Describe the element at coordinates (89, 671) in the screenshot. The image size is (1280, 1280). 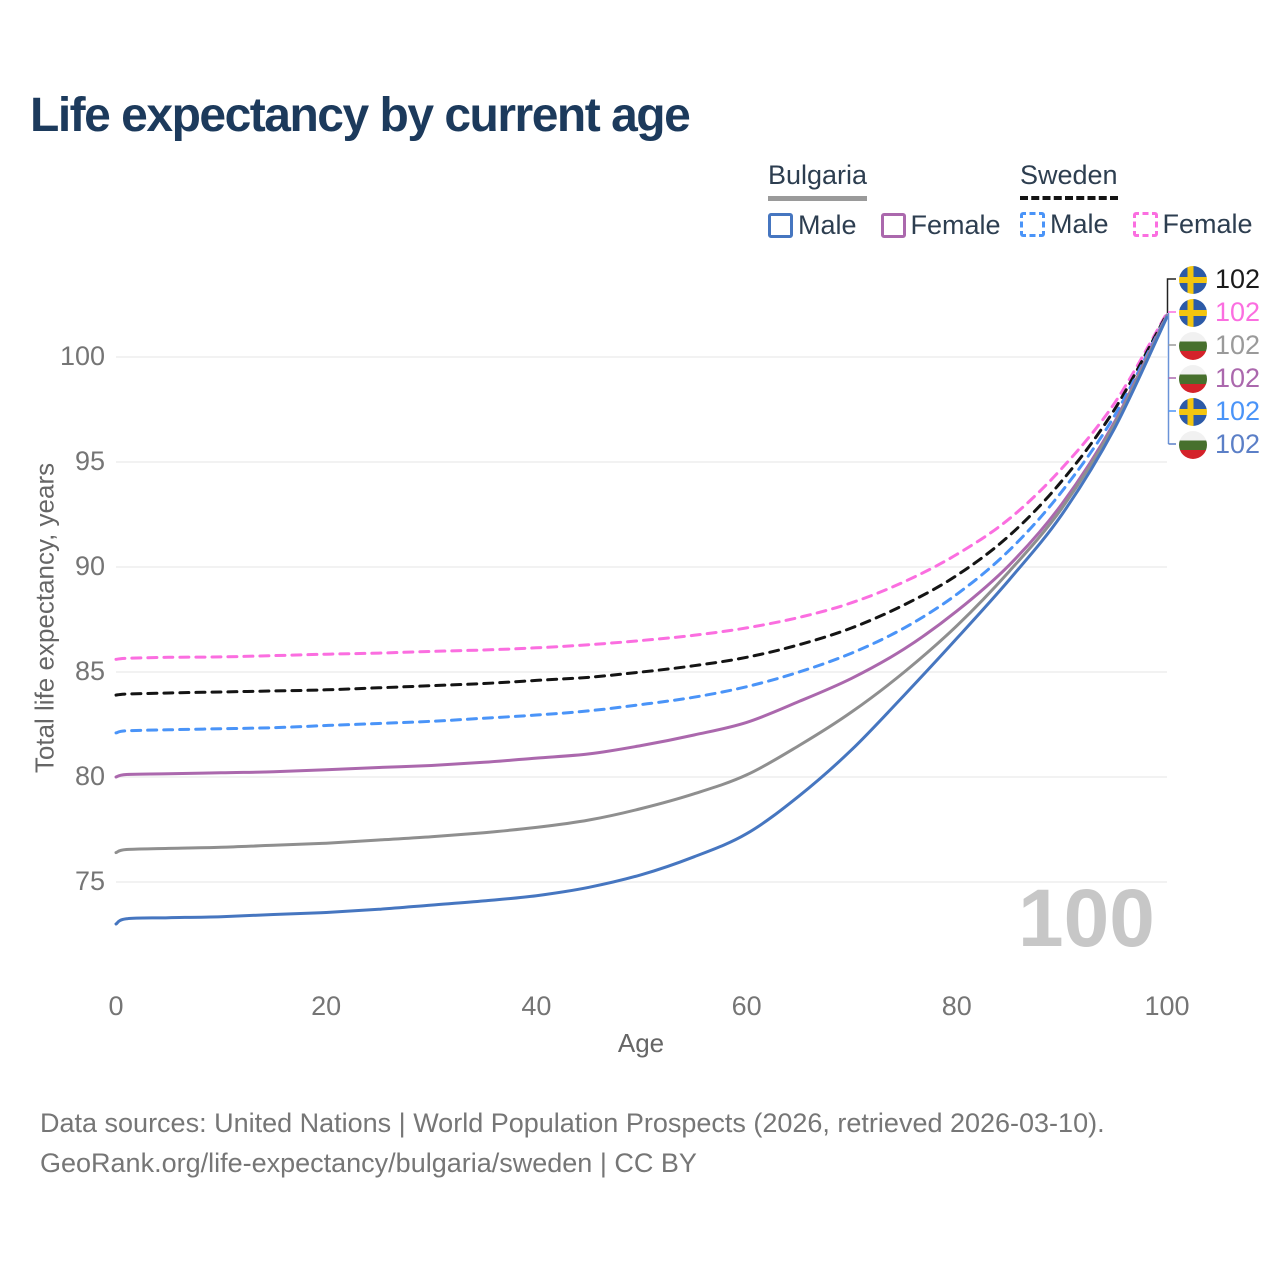
I see `y-axis-tick-85: 85` at that location.